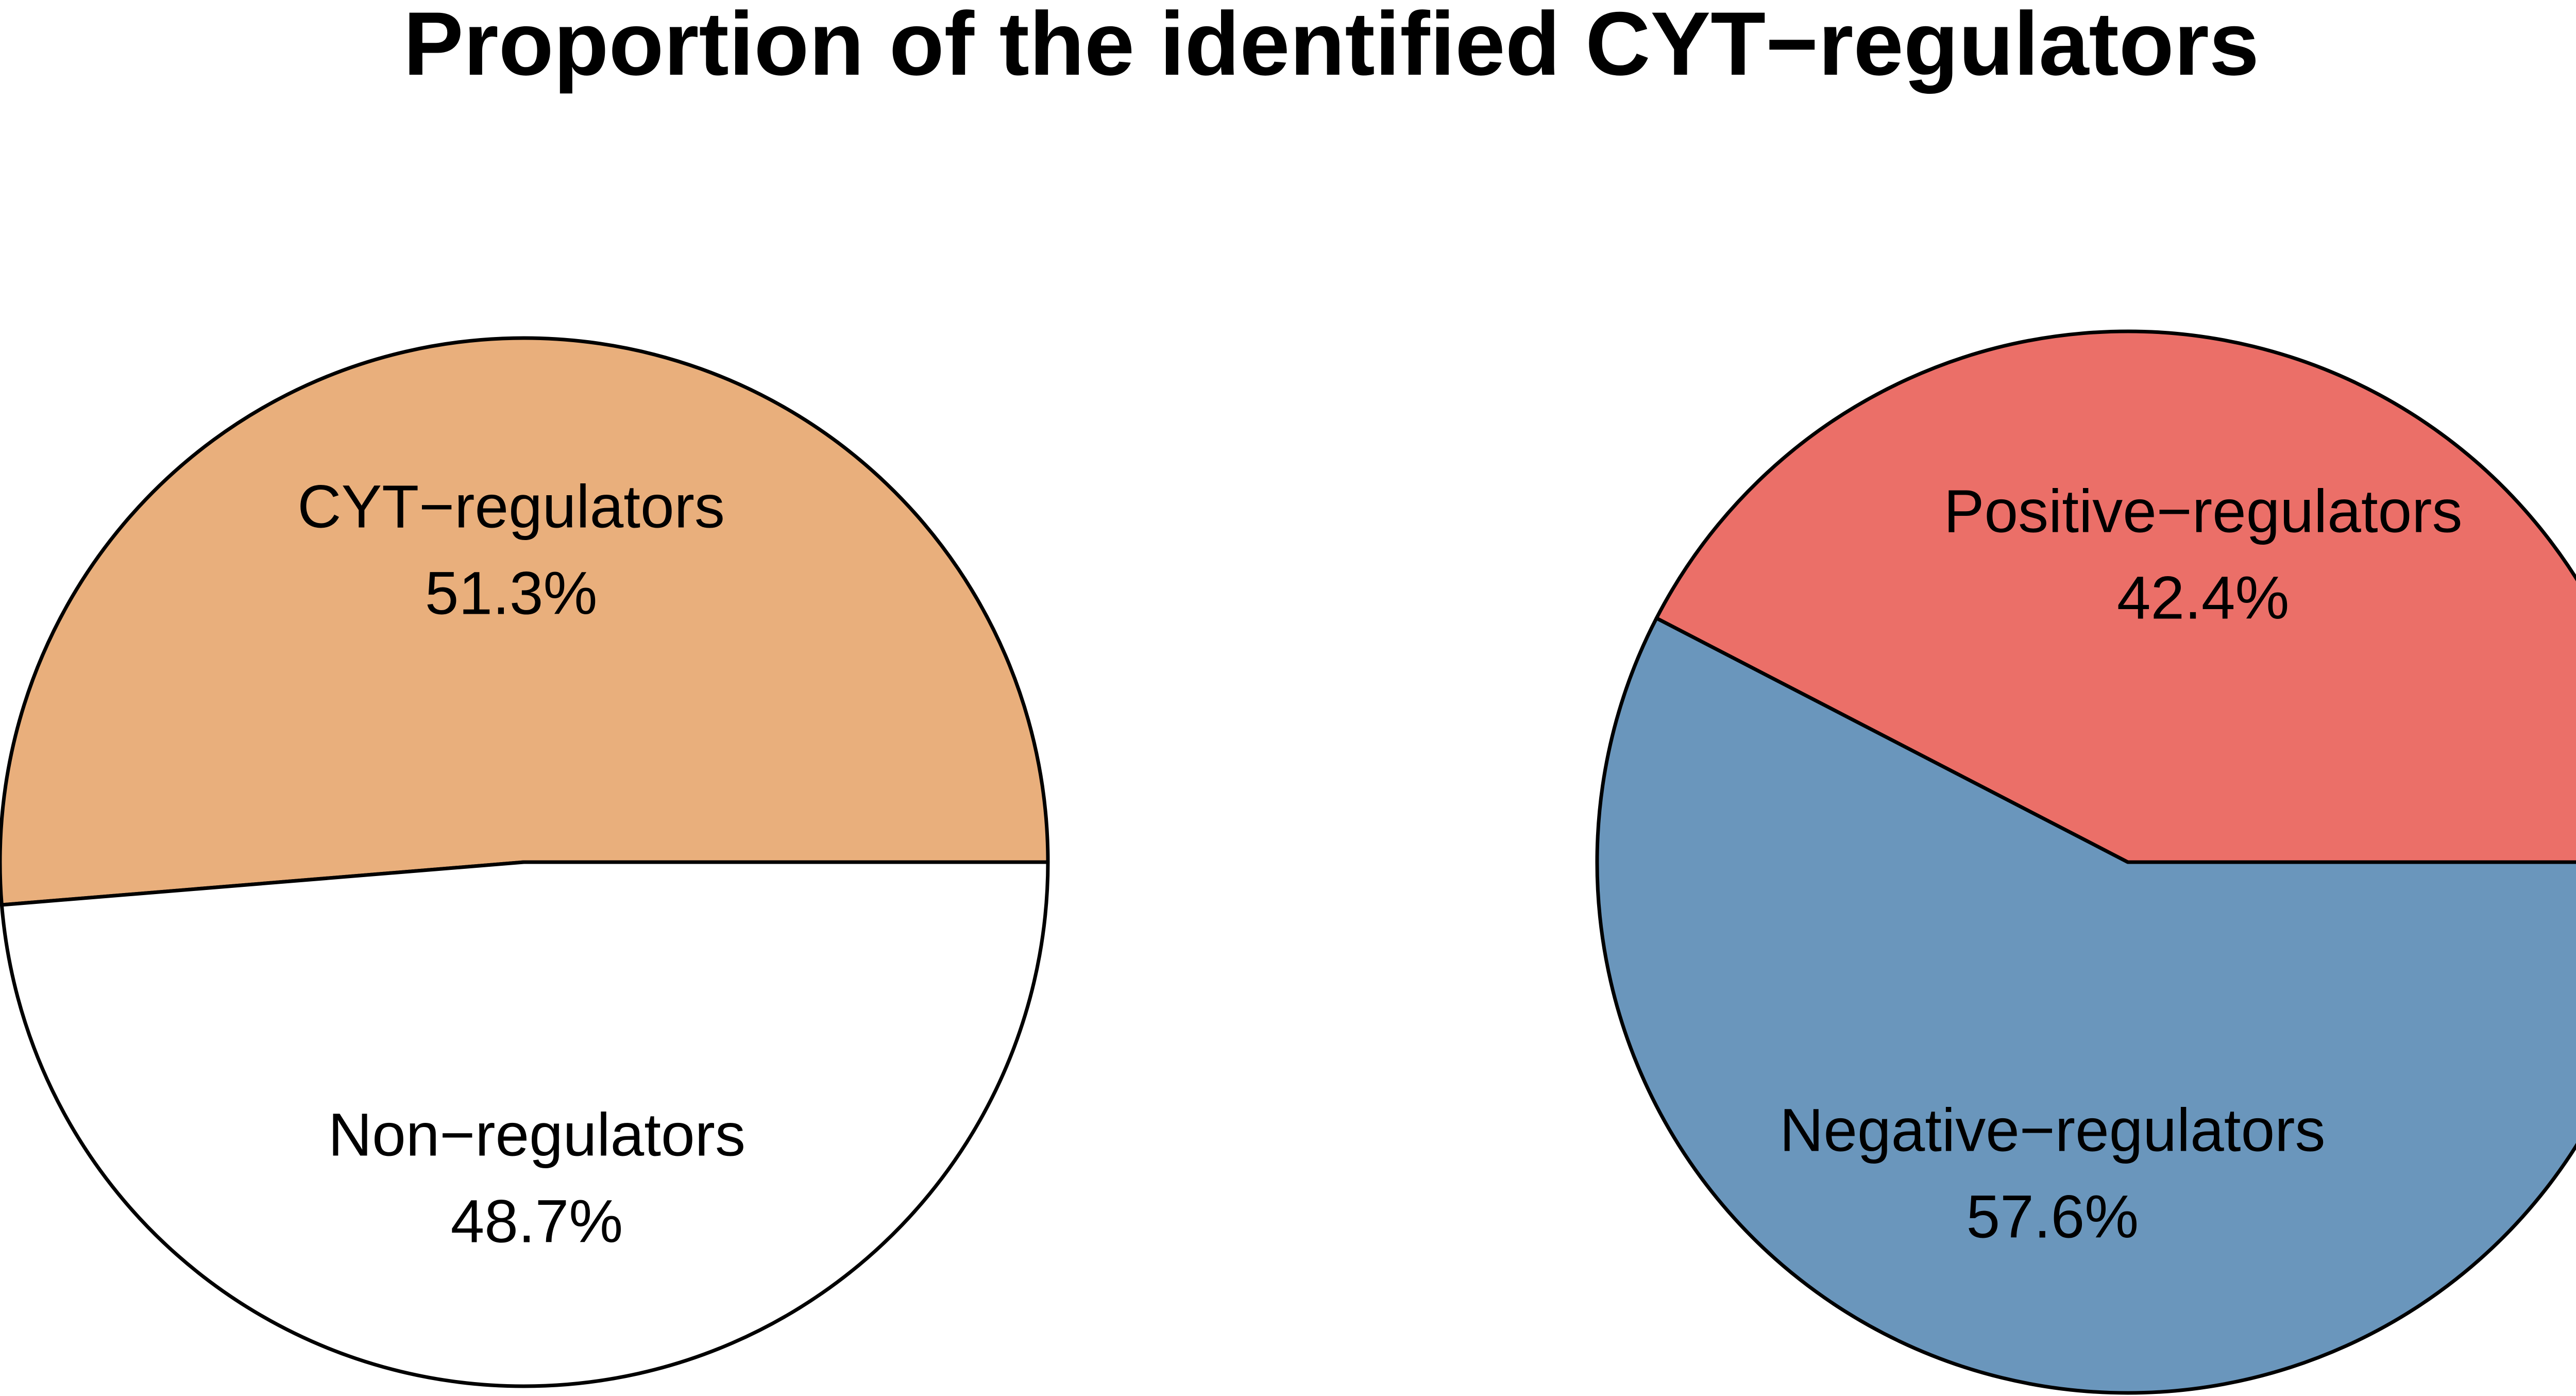 The width and height of the screenshot is (2576, 1396). Describe the element at coordinates (536, 1135) in the screenshot. I see `slice-label-non-regulators: Non−regulators` at that location.